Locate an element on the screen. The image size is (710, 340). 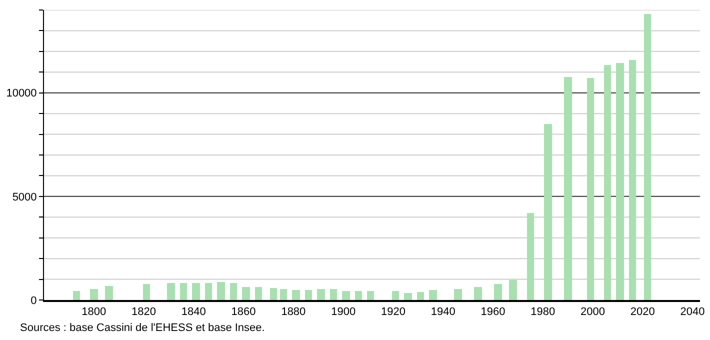
x-tick-label: 1940 is located at coordinates (443, 312).